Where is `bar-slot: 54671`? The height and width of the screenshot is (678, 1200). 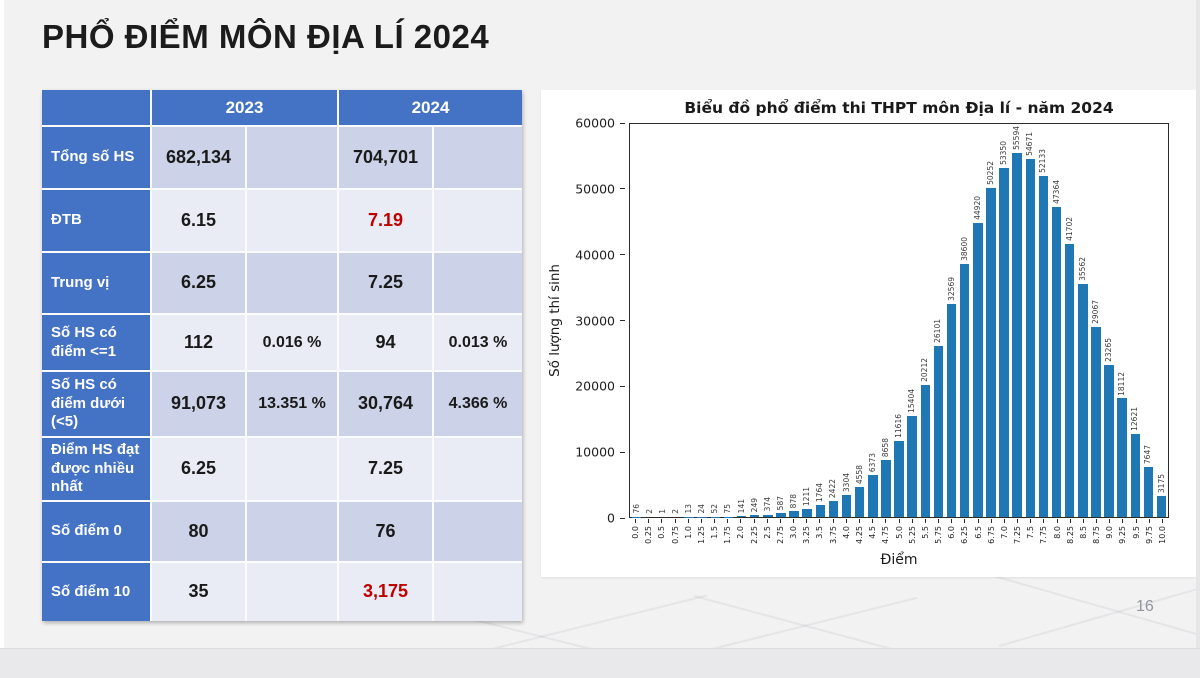
bar-slot: 54671 is located at coordinates (1030, 320).